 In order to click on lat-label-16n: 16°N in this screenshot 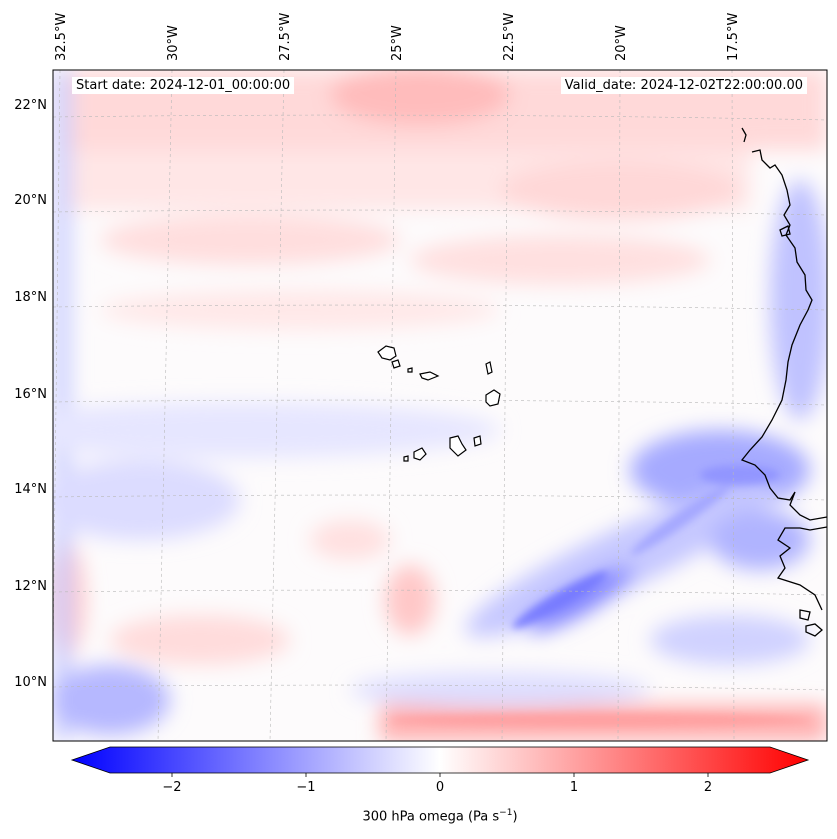, I will do `click(30, 394)`.